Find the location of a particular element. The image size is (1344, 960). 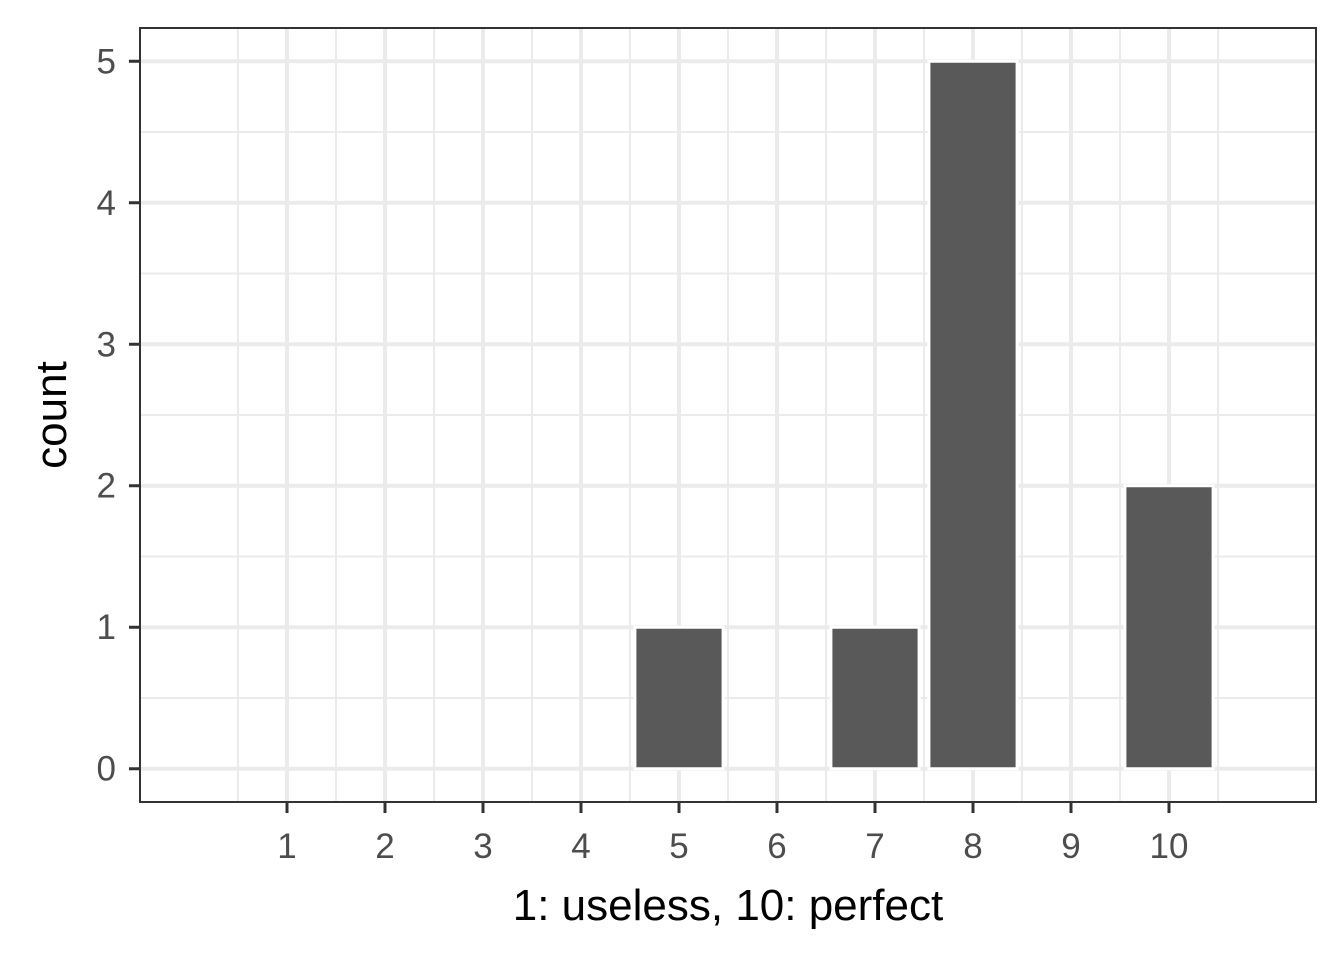

y-axis-title: count is located at coordinates (51, 415).